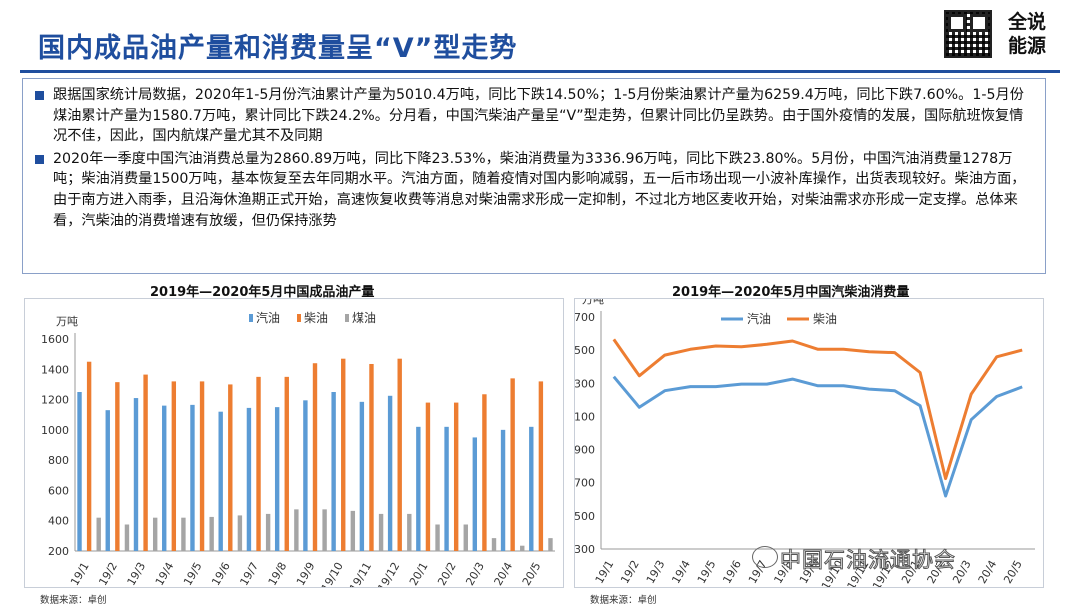 Image resolution: width=1080 pixels, height=608 pixels. I want to click on y-tick-label: 800, so click(58, 460).